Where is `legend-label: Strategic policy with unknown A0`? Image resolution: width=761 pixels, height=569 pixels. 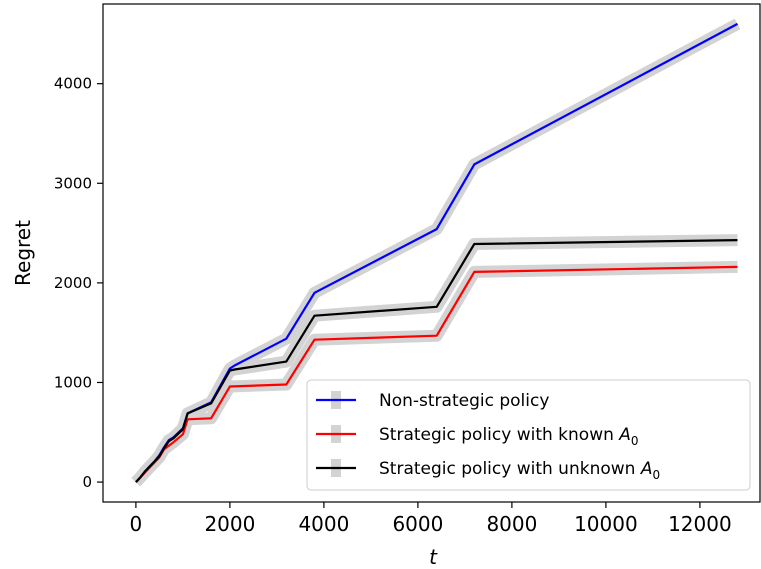 legend-label: Strategic policy with unknown A0 is located at coordinates (519, 470).